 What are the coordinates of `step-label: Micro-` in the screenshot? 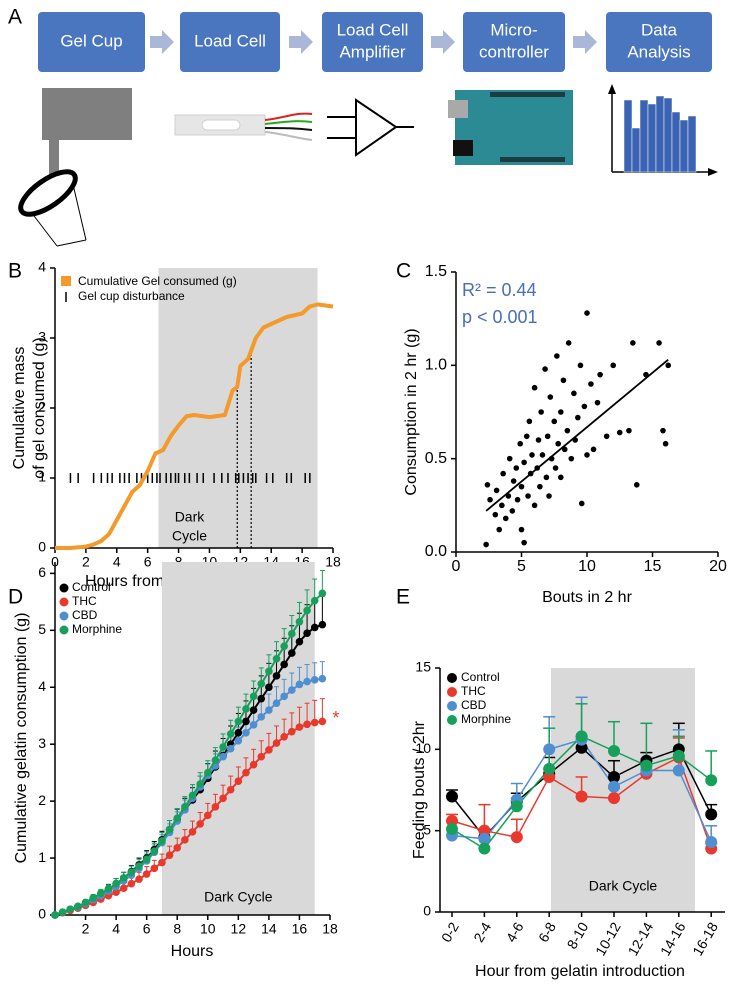 It's located at (513, 29).